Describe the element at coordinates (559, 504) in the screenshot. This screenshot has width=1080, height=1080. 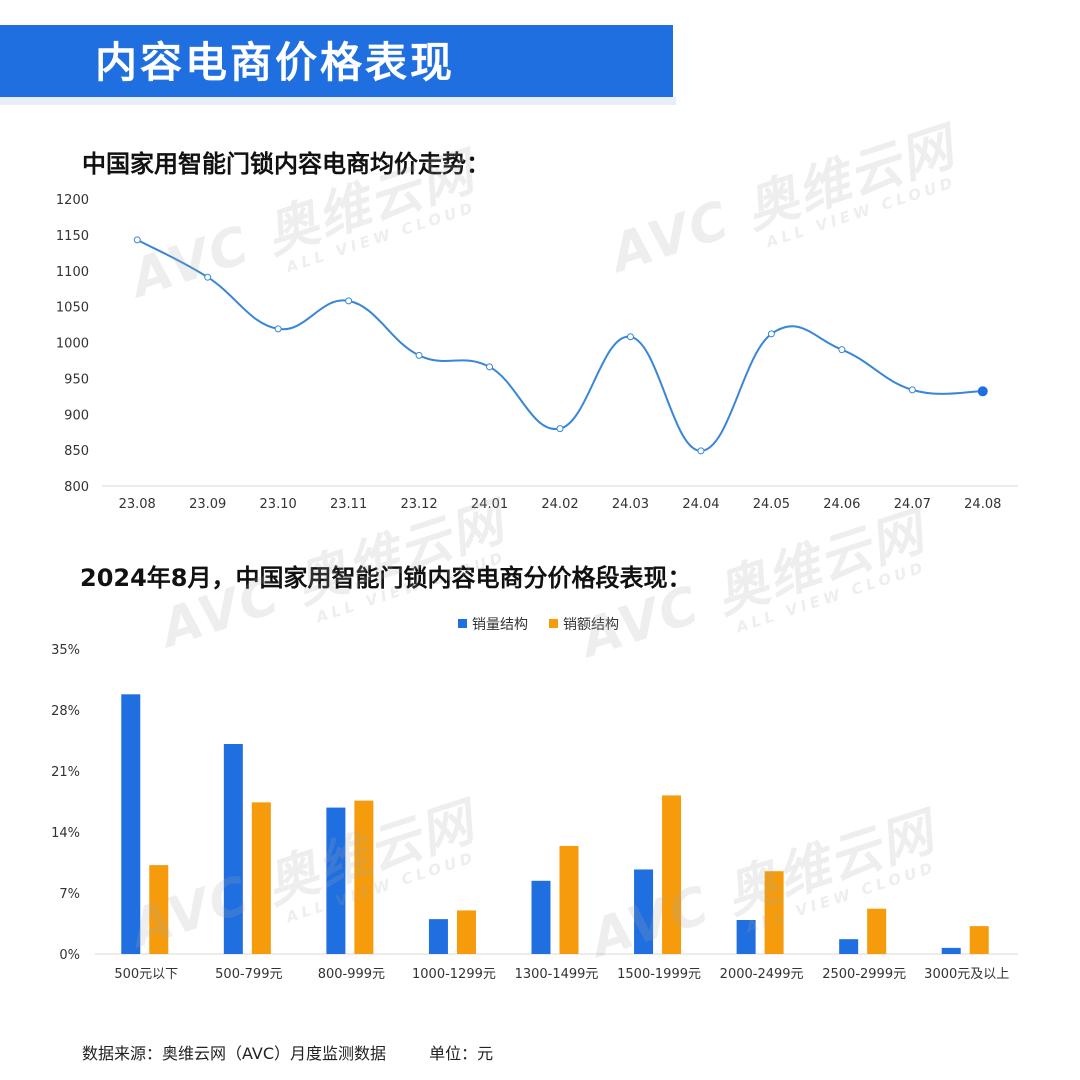
I see `x-tick-label: 24.02` at that location.